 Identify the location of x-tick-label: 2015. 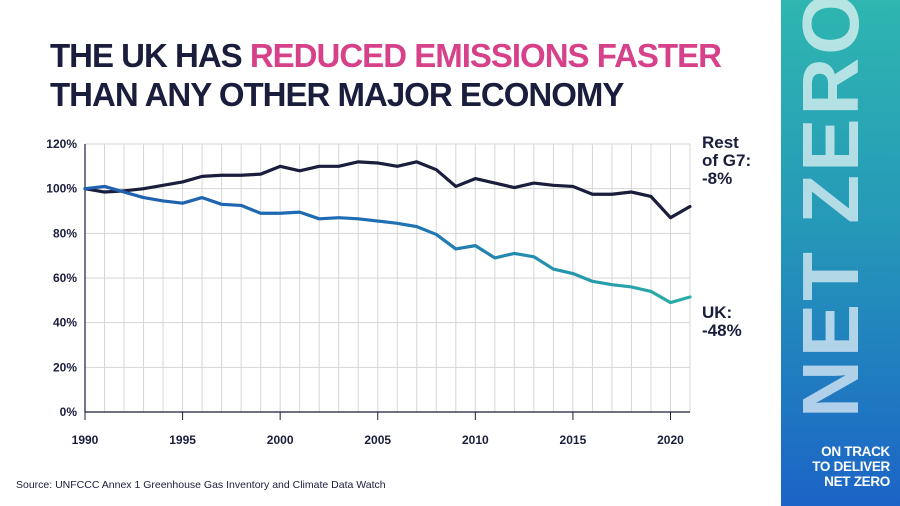
(573, 440).